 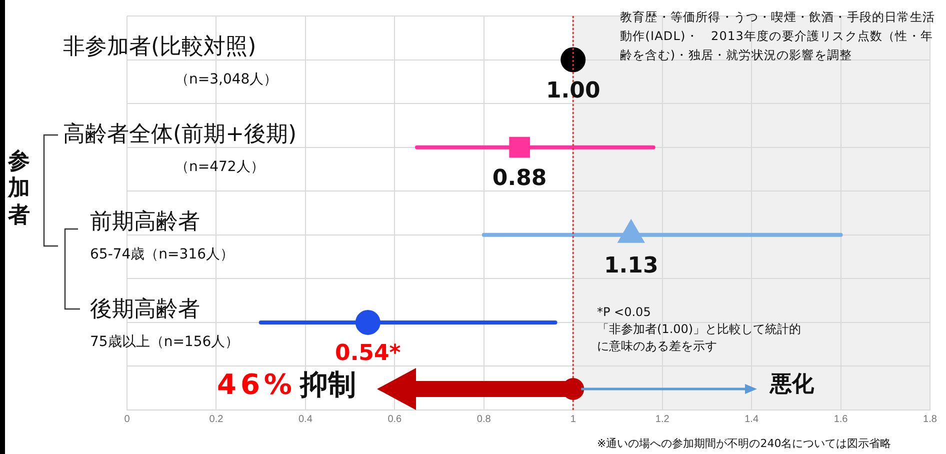 I want to click on y-tick-label: 前期高齢者 65-74歳（n=316人）, so click(x=162, y=236).